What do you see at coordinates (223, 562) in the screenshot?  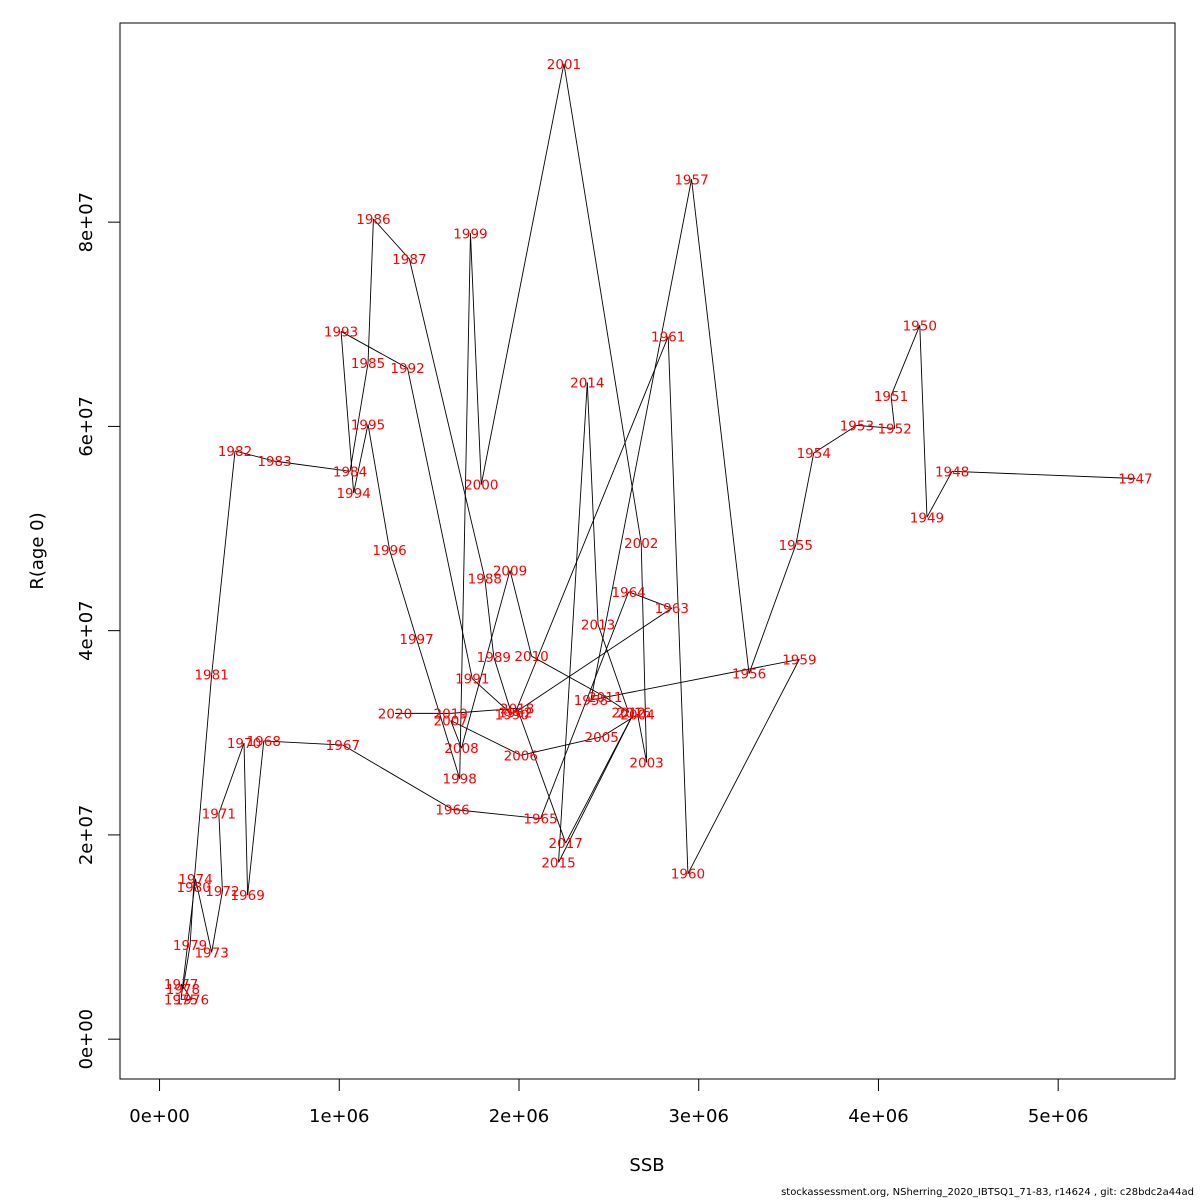 I see `path-segment-1981-1982` at bounding box center [223, 562].